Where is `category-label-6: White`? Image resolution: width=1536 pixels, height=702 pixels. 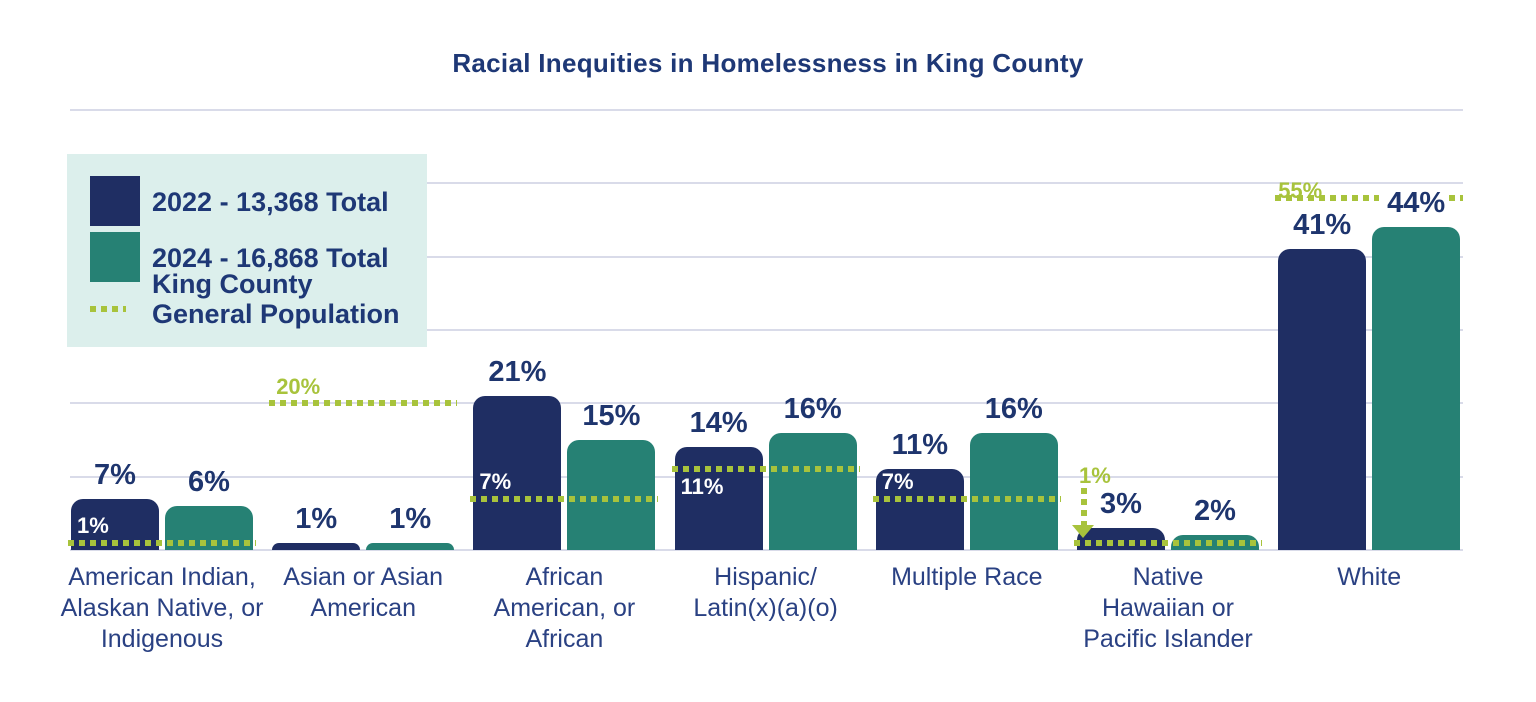
category-label-6: White is located at coordinates (1369, 577).